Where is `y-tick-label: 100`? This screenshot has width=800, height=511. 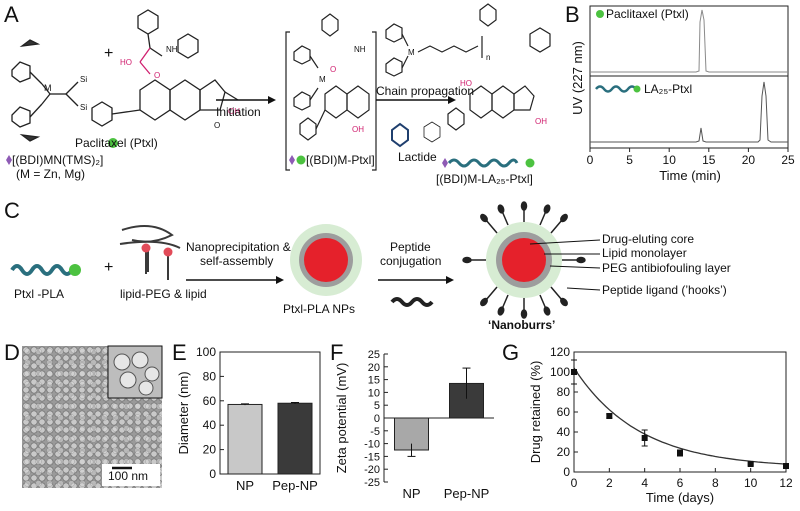
y-tick-label: 100 is located at coordinates (560, 372).